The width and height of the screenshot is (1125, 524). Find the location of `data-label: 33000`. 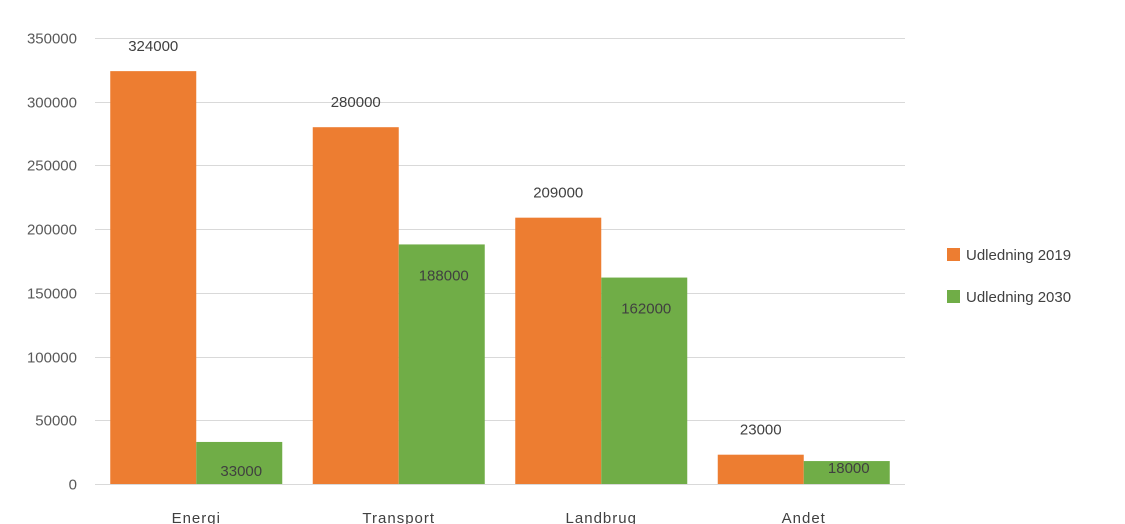

data-label: 33000 is located at coordinates (241, 471).